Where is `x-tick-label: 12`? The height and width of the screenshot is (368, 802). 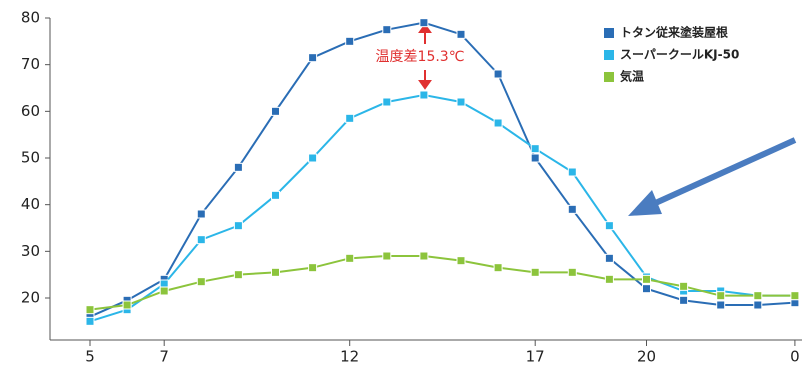 x-tick-label: 12 is located at coordinates (349, 357).